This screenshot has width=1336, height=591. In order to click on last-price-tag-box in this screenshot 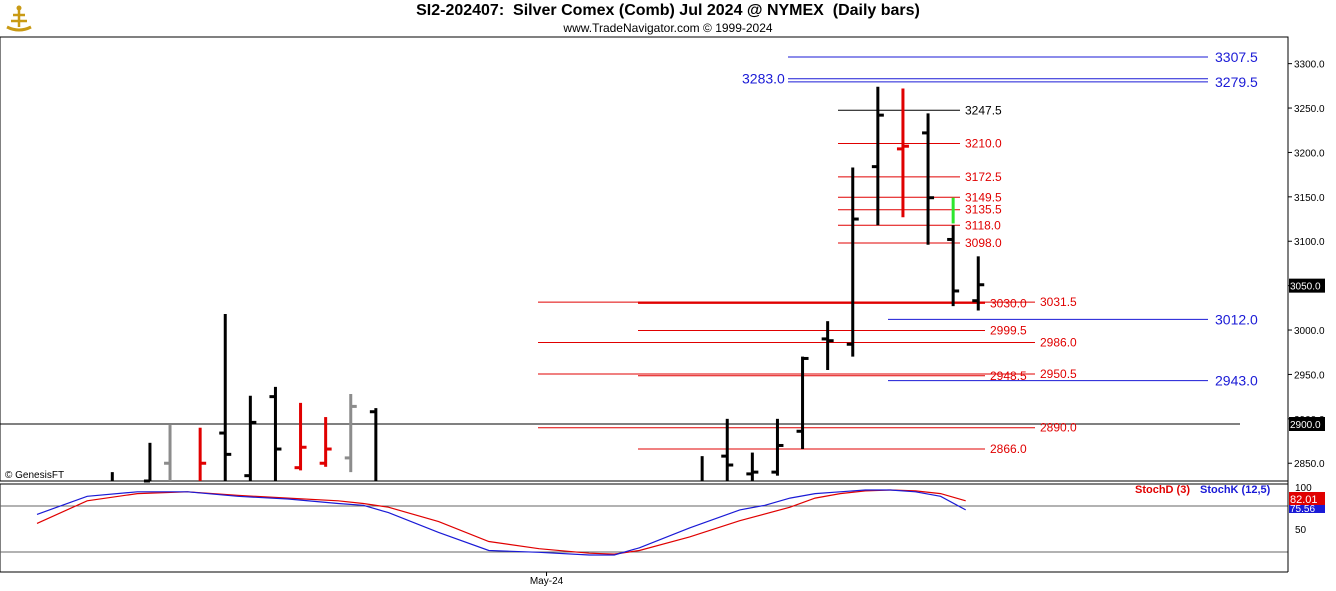, I will do `click(1307, 285)`.